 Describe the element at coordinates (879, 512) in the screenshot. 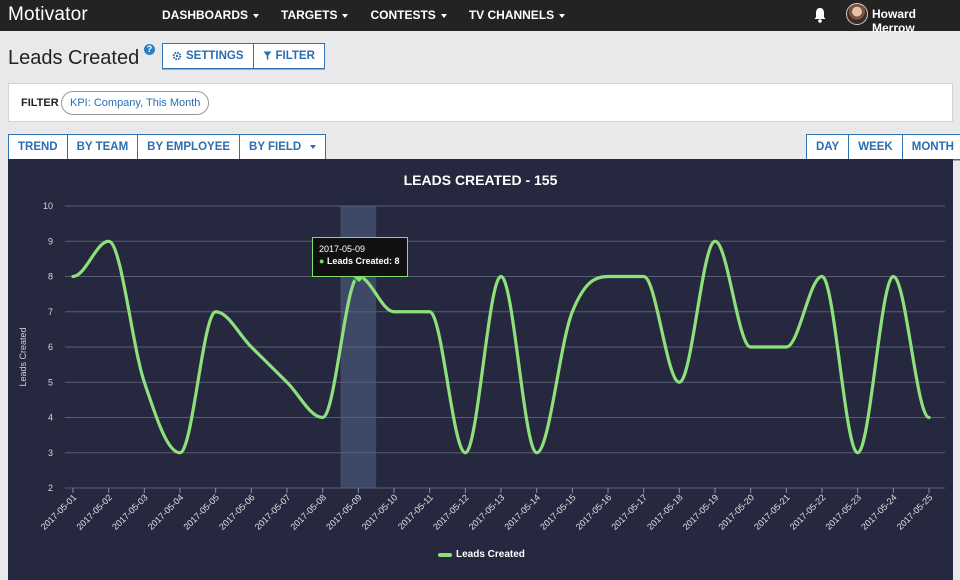

I see `x-tick-label: 2017-05-24` at that location.